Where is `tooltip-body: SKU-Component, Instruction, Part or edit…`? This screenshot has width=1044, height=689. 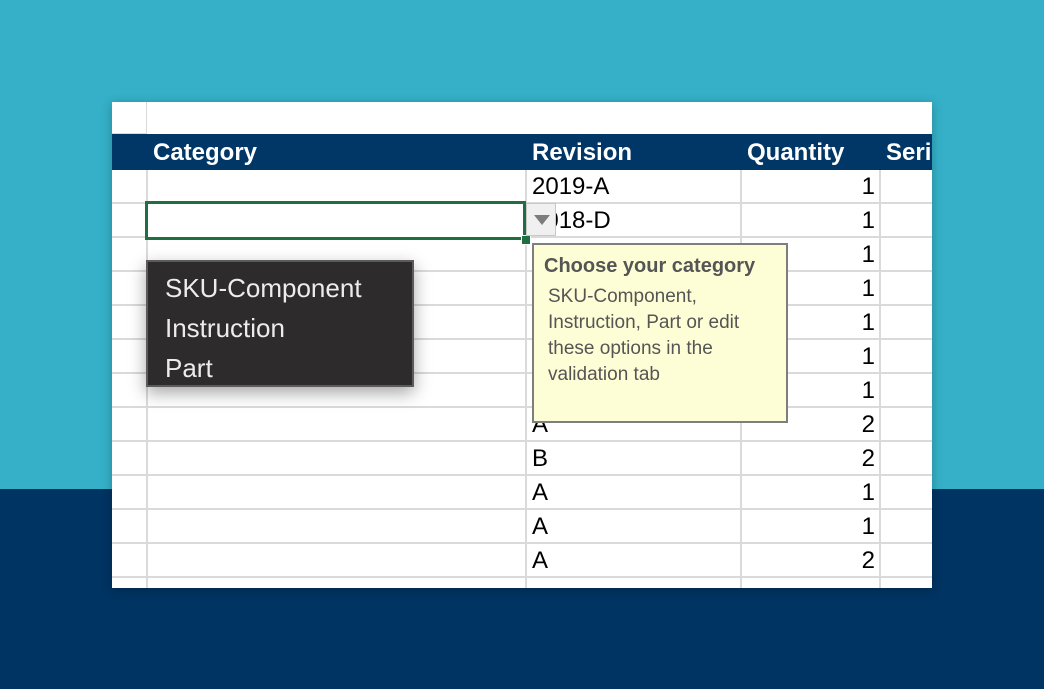
tooltip-body: SKU-Component, Instruction, Part or edit… is located at coordinates (644, 335).